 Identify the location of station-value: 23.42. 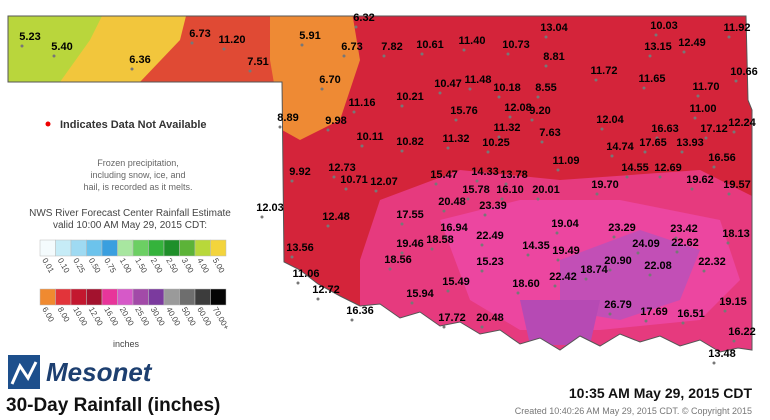
(684, 229).